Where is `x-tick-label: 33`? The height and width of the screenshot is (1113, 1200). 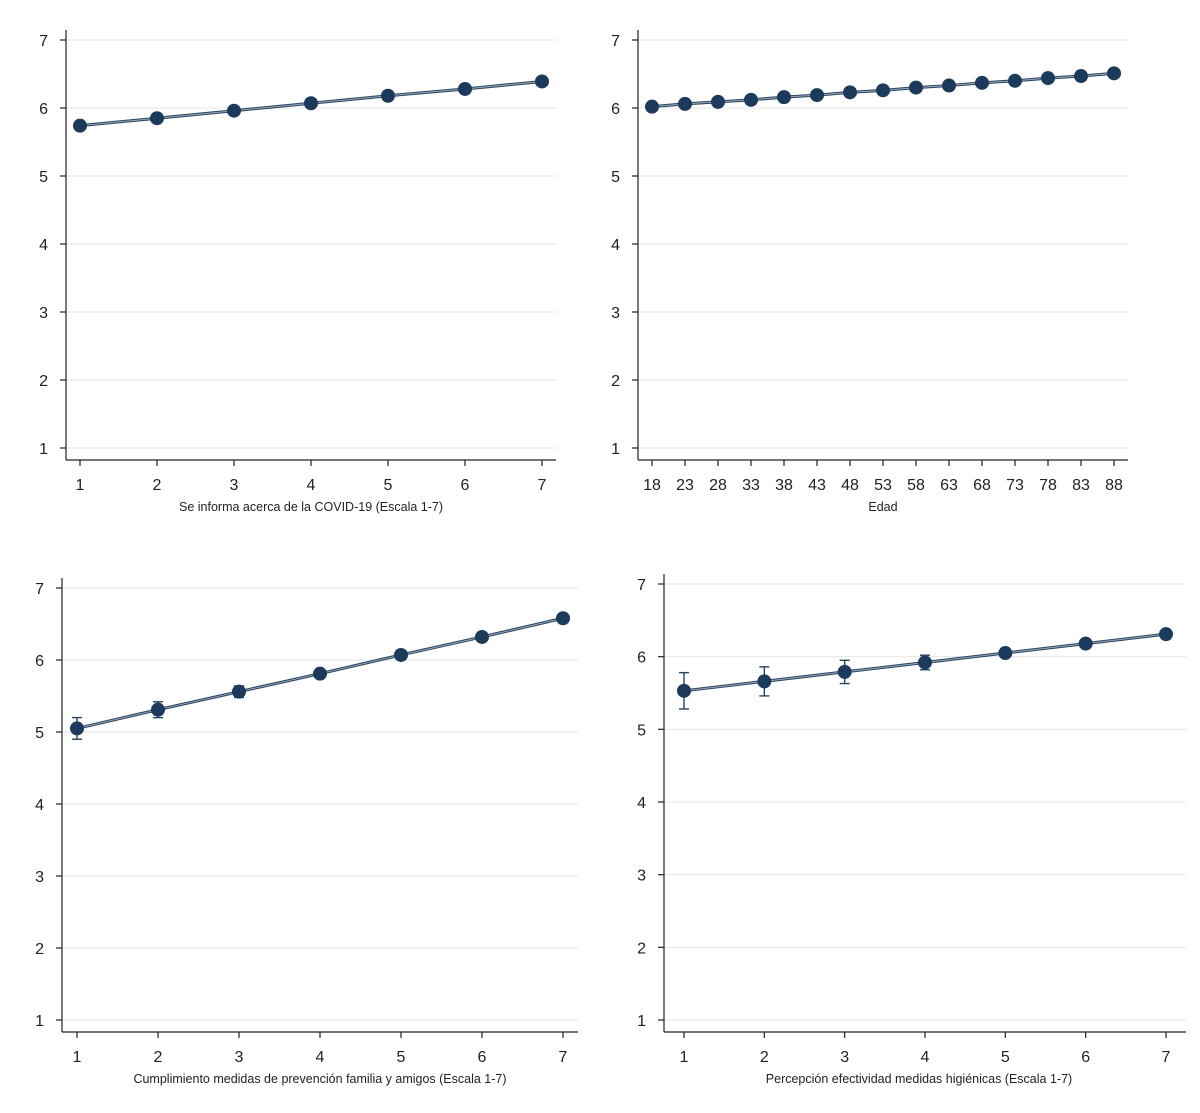 x-tick-label: 33 is located at coordinates (751, 485).